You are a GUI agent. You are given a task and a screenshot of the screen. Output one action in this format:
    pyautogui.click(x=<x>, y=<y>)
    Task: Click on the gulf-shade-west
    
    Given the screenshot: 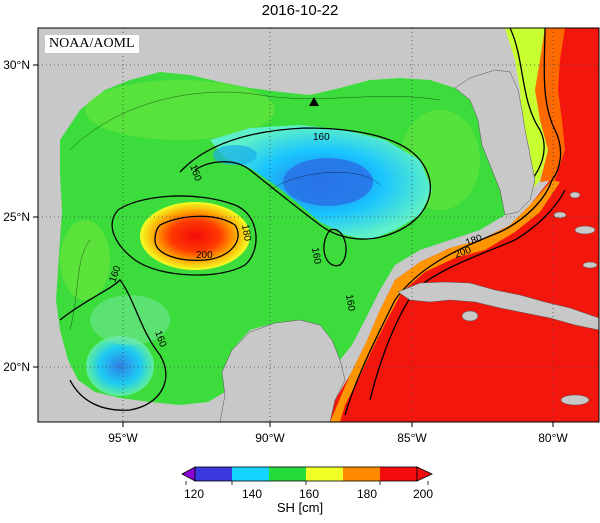 What is the action you would take?
    pyautogui.click(x=85, y=260)
    